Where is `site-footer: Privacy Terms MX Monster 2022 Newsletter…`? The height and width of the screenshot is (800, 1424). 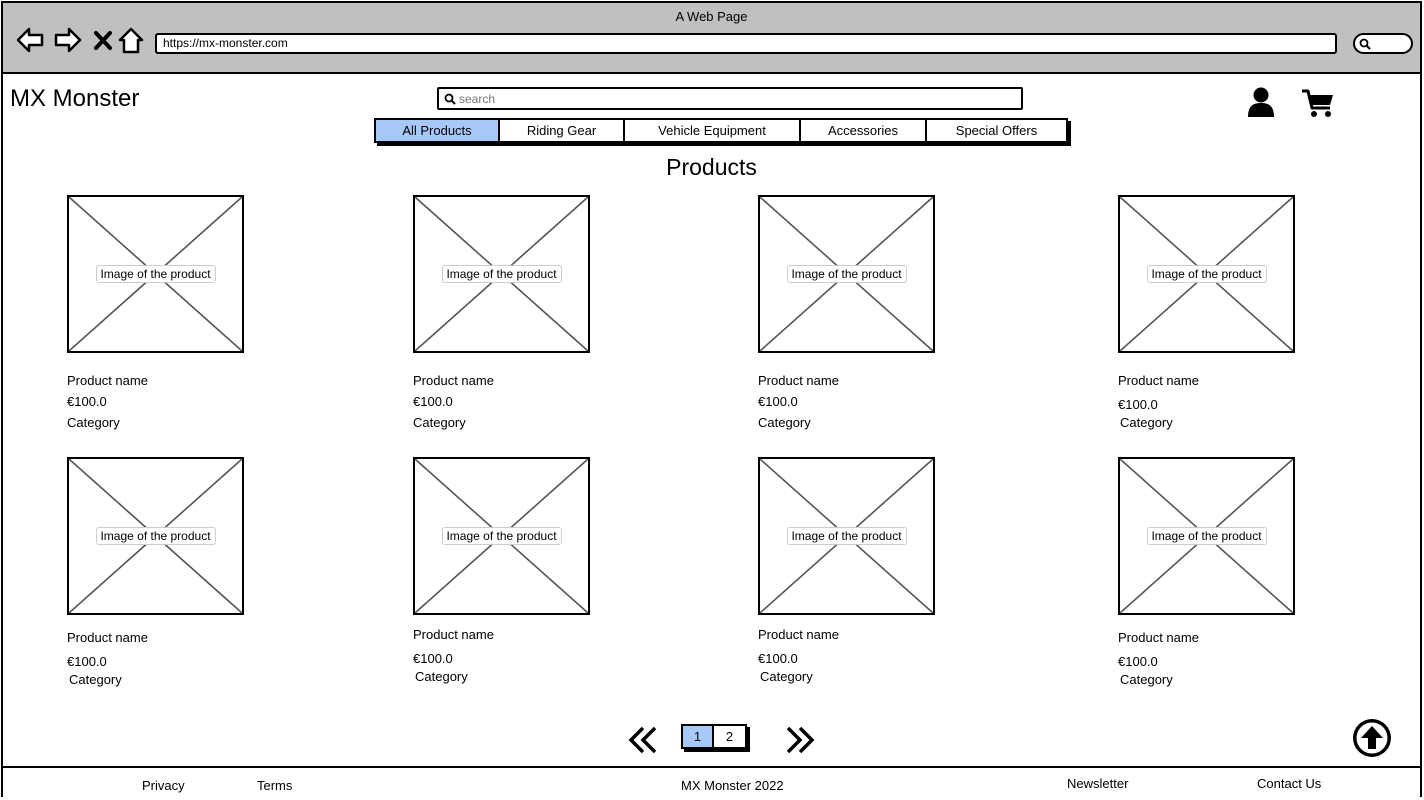 site-footer: Privacy Terms MX Monster 2022 Newsletter… is located at coordinates (711, 782).